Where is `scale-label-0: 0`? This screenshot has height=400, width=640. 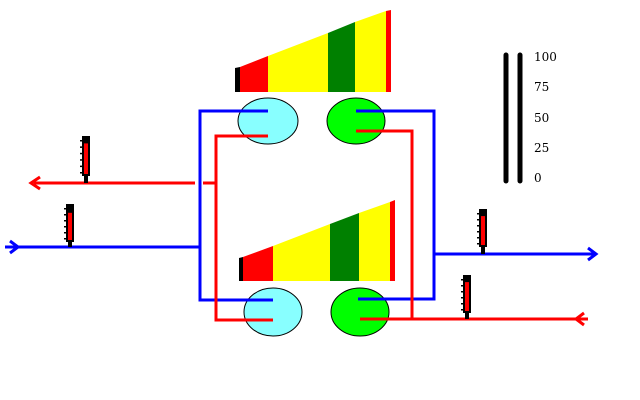
scale-label-0: 0 is located at coordinates (538, 178).